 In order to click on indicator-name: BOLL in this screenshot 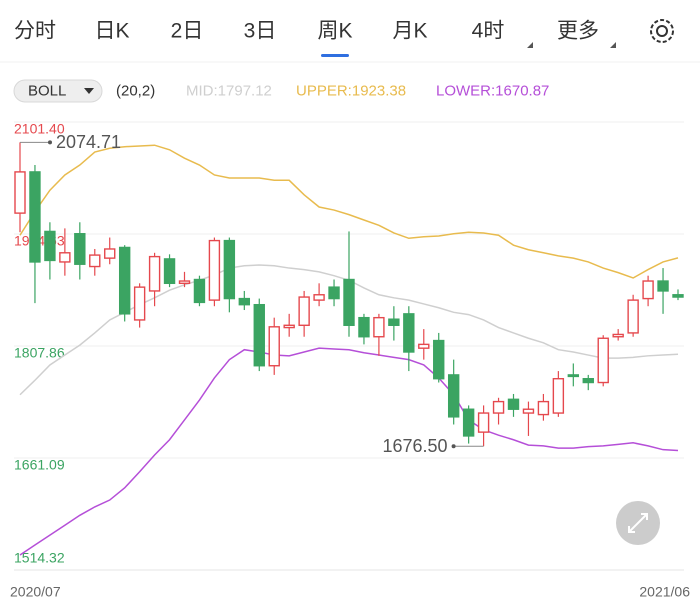, I will do `click(47, 90)`.